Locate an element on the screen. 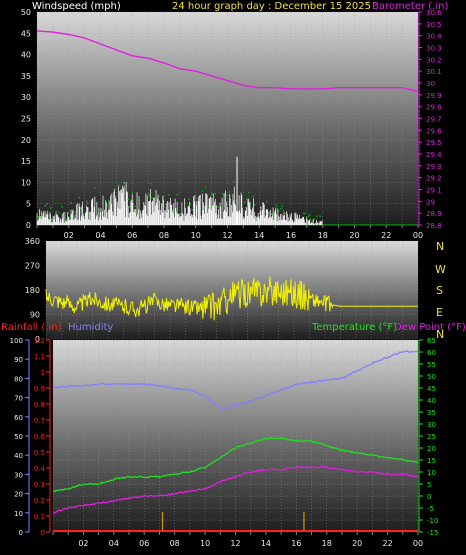  rain-y-tick-label: 1 is located at coordinates (43, 373).